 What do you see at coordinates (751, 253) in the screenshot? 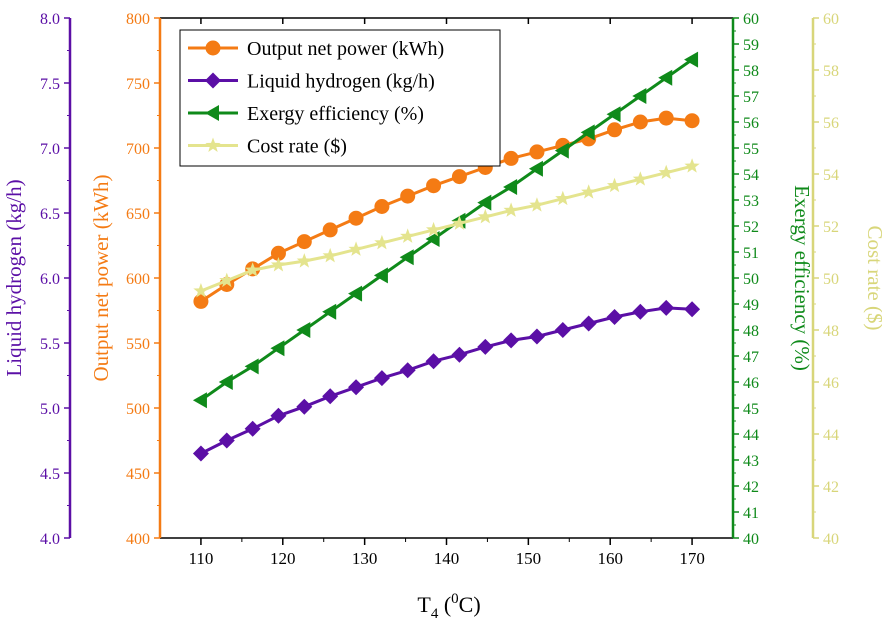
I see `y-tick-label-ex: 51` at bounding box center [751, 253].